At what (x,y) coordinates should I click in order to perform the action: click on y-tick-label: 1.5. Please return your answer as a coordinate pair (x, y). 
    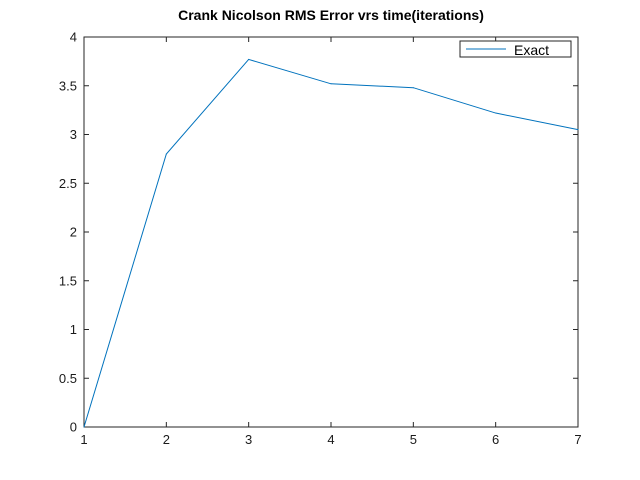
    Looking at the image, I should click on (68, 280).